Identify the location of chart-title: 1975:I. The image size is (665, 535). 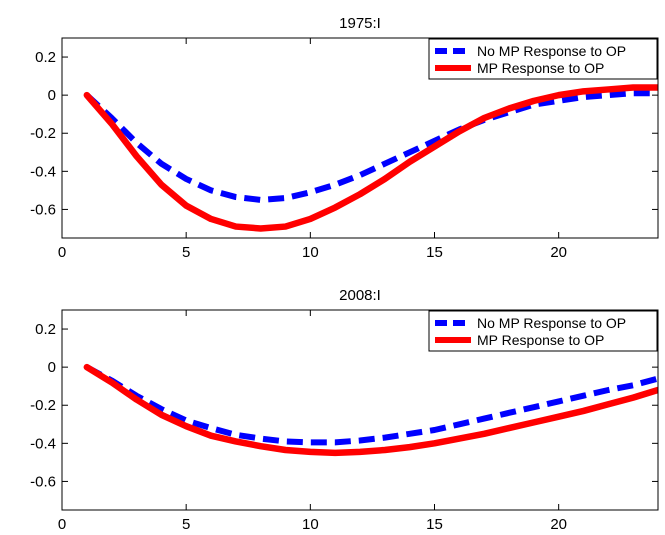
(360, 23).